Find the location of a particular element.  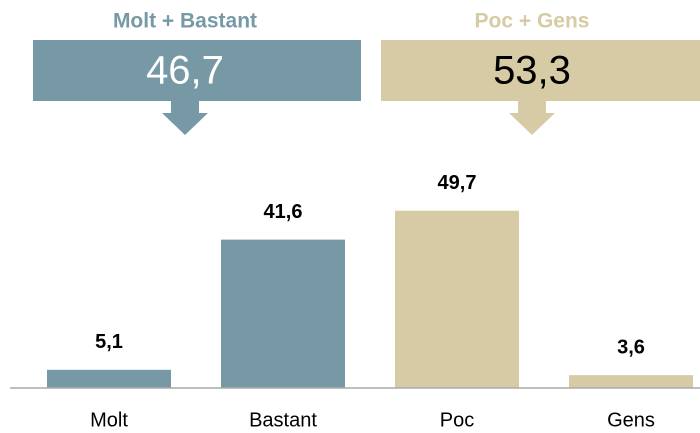

value-label: 5,1 is located at coordinates (109, 342).